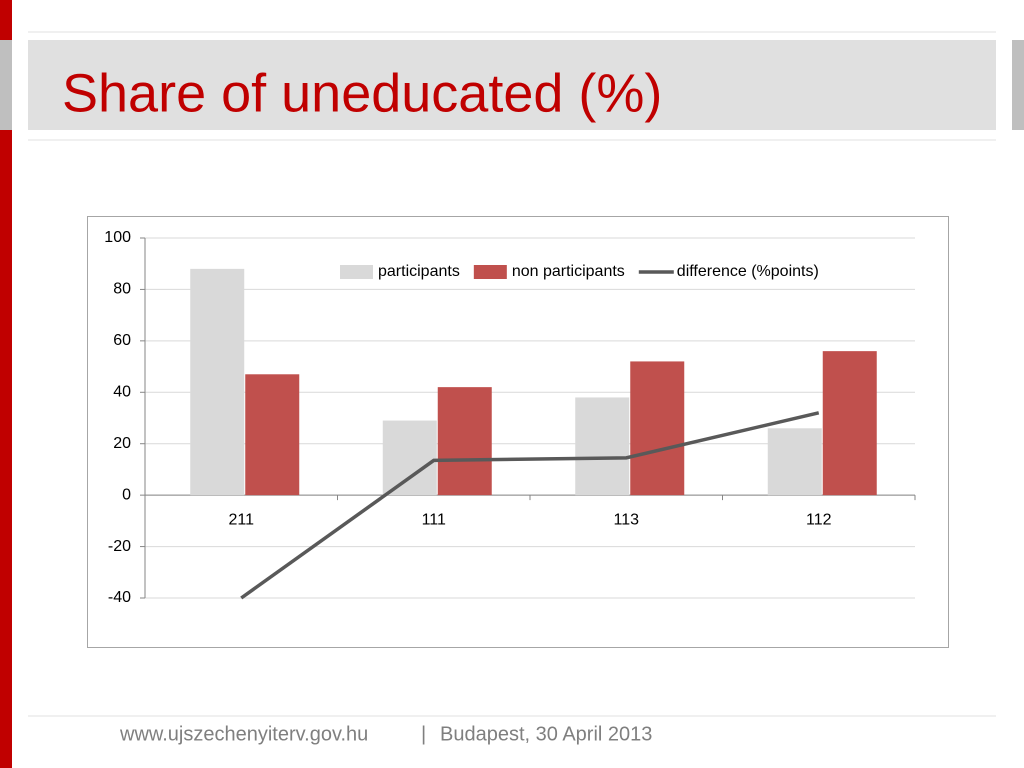  I want to click on legend-label: non participants, so click(568, 271).